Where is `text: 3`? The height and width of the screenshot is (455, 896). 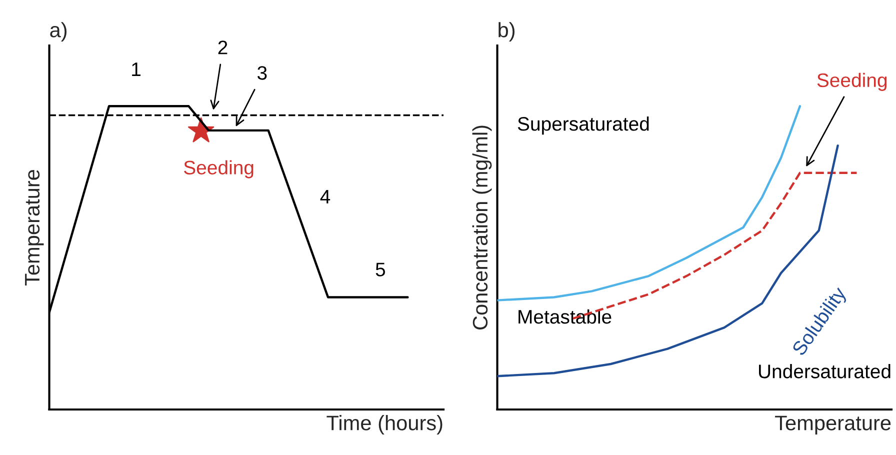 text: 3 is located at coordinates (262, 73).